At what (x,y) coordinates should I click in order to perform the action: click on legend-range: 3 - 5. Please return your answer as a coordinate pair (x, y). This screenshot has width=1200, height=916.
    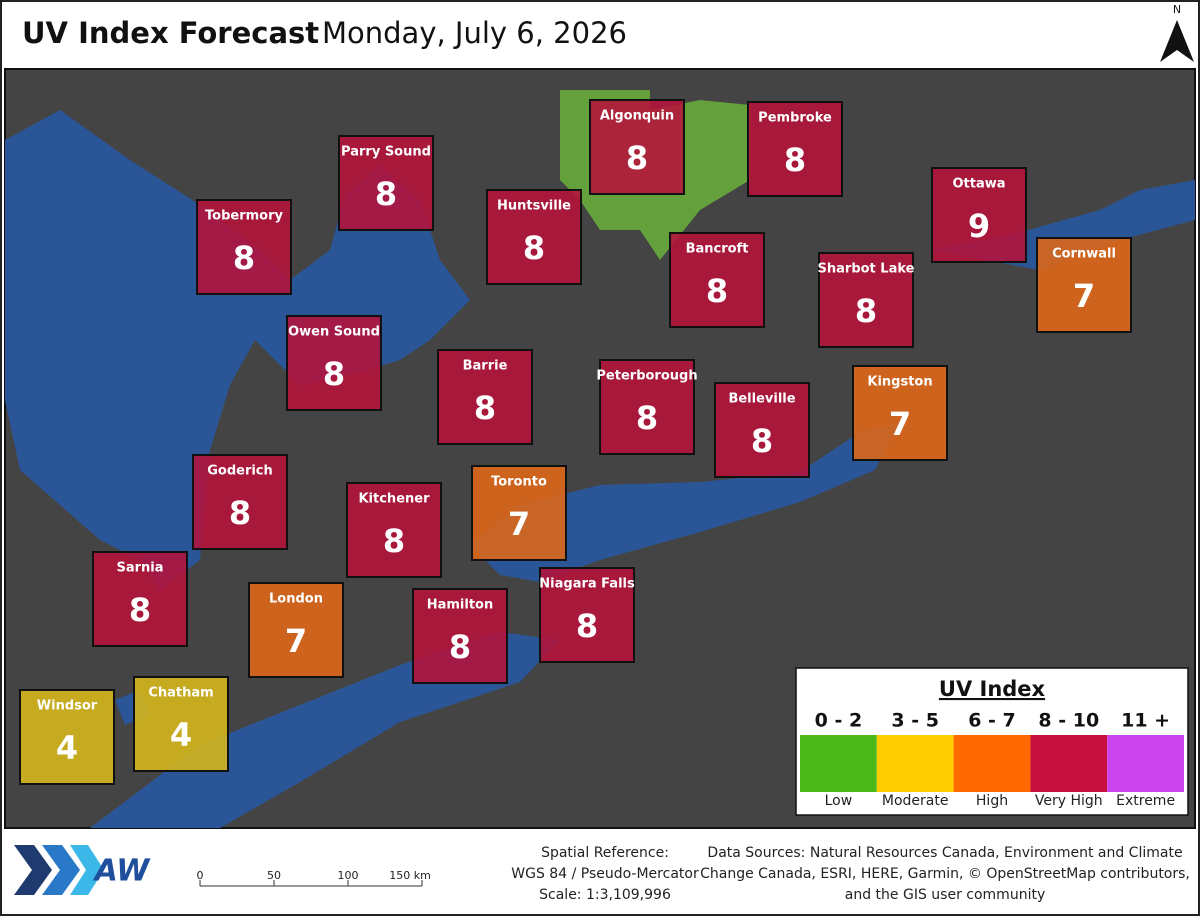
    Looking at the image, I should click on (915, 721).